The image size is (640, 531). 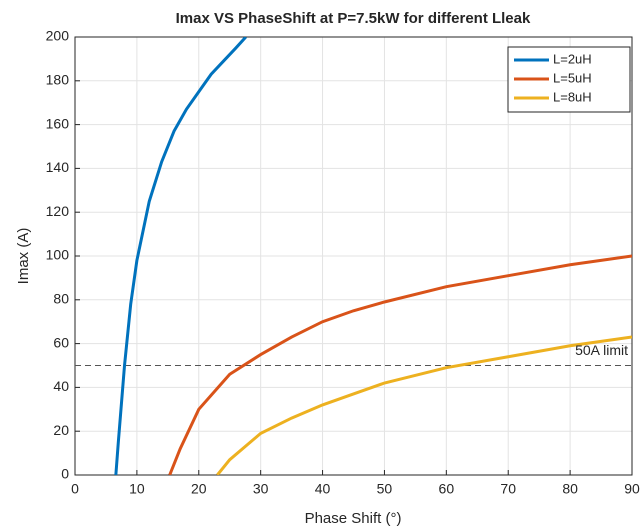 What do you see at coordinates (632, 489) in the screenshot?
I see `x-tick-label: 90` at bounding box center [632, 489].